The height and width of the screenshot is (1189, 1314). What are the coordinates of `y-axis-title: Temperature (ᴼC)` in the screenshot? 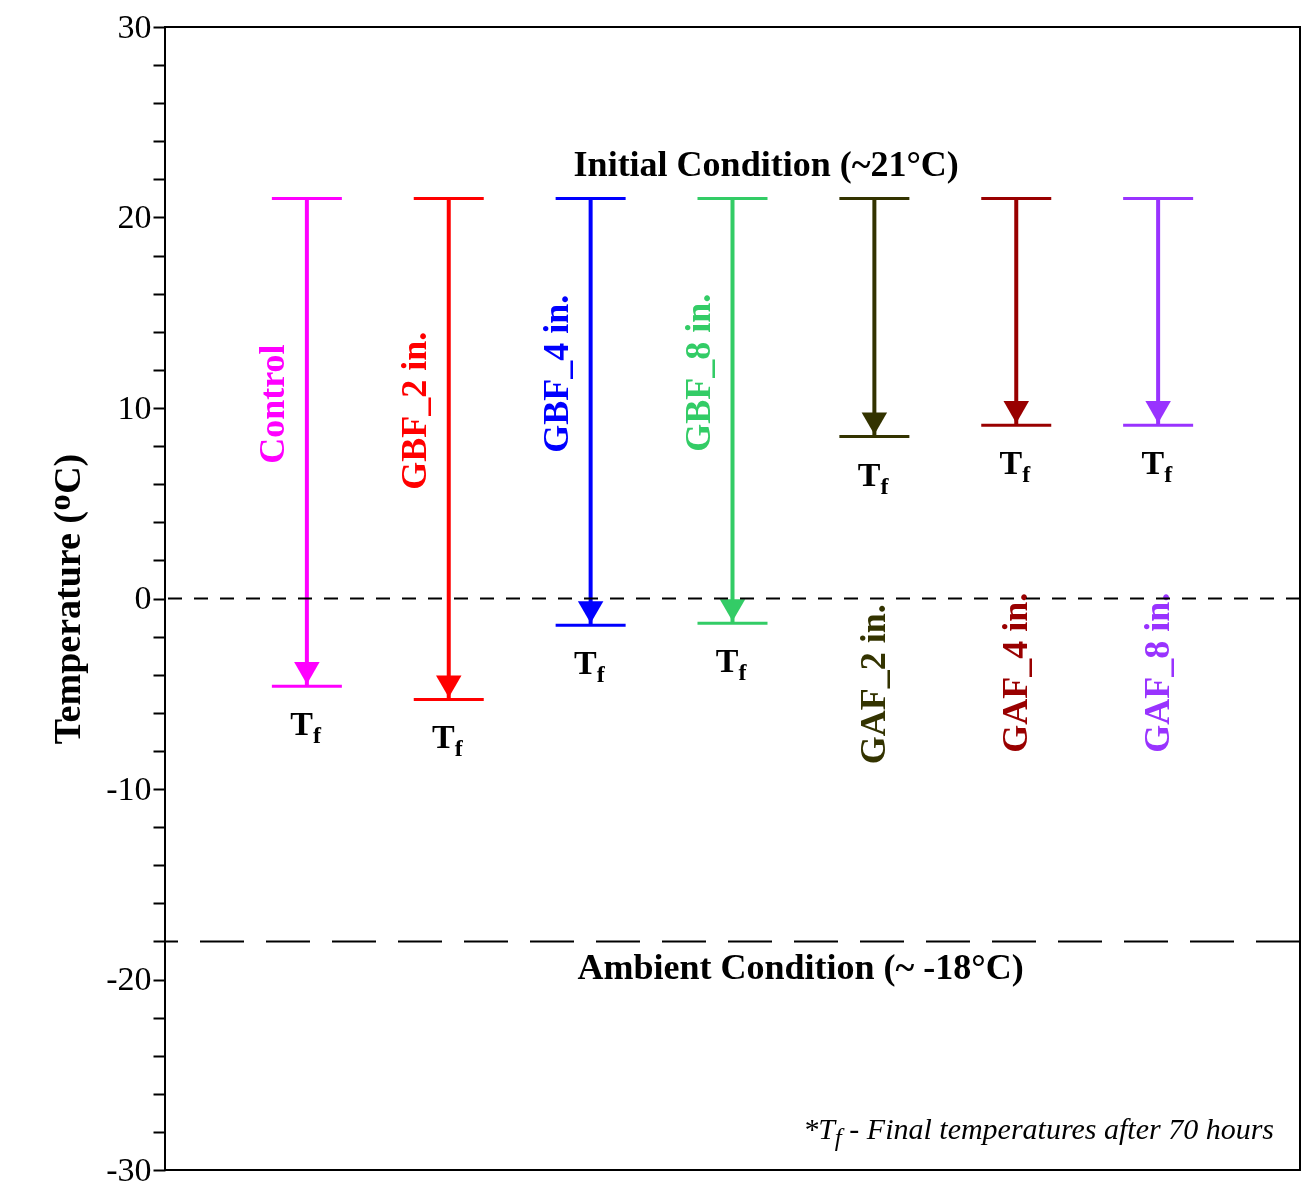 It's located at (68, 599).